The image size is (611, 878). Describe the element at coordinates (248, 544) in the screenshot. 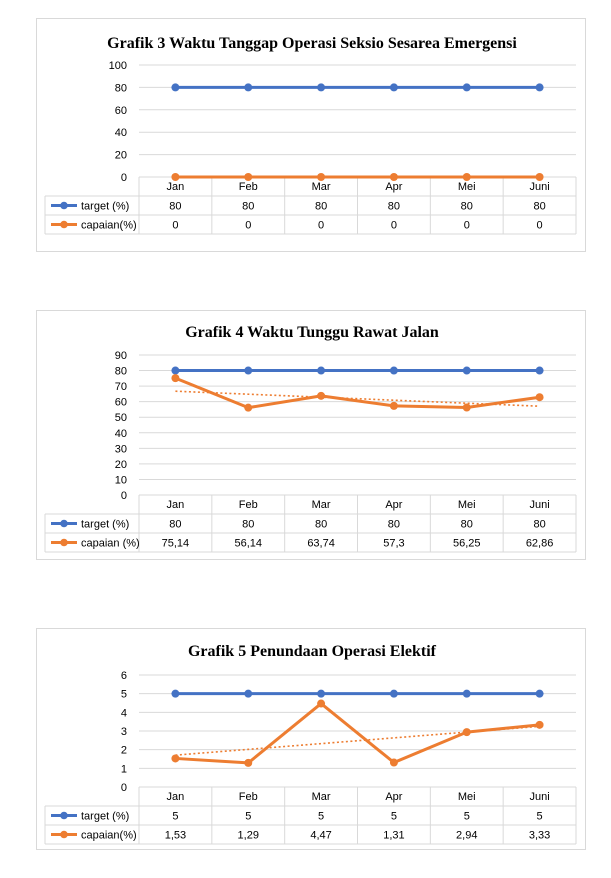

I see `table-value-cell: 56,14` at that location.